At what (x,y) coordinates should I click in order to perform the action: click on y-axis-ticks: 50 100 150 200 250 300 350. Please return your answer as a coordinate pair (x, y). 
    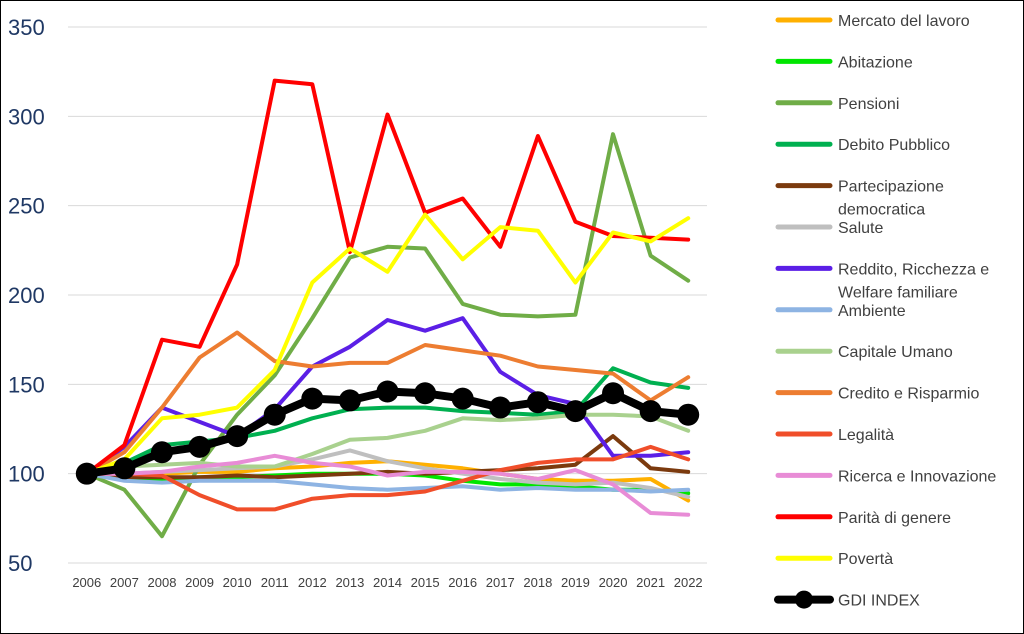
    Looking at the image, I should click on (26, 295).